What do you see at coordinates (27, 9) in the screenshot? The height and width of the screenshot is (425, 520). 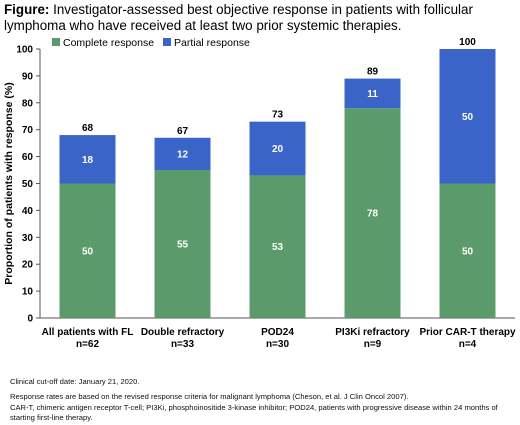 I see `figure-label: Figure:` at bounding box center [27, 9].